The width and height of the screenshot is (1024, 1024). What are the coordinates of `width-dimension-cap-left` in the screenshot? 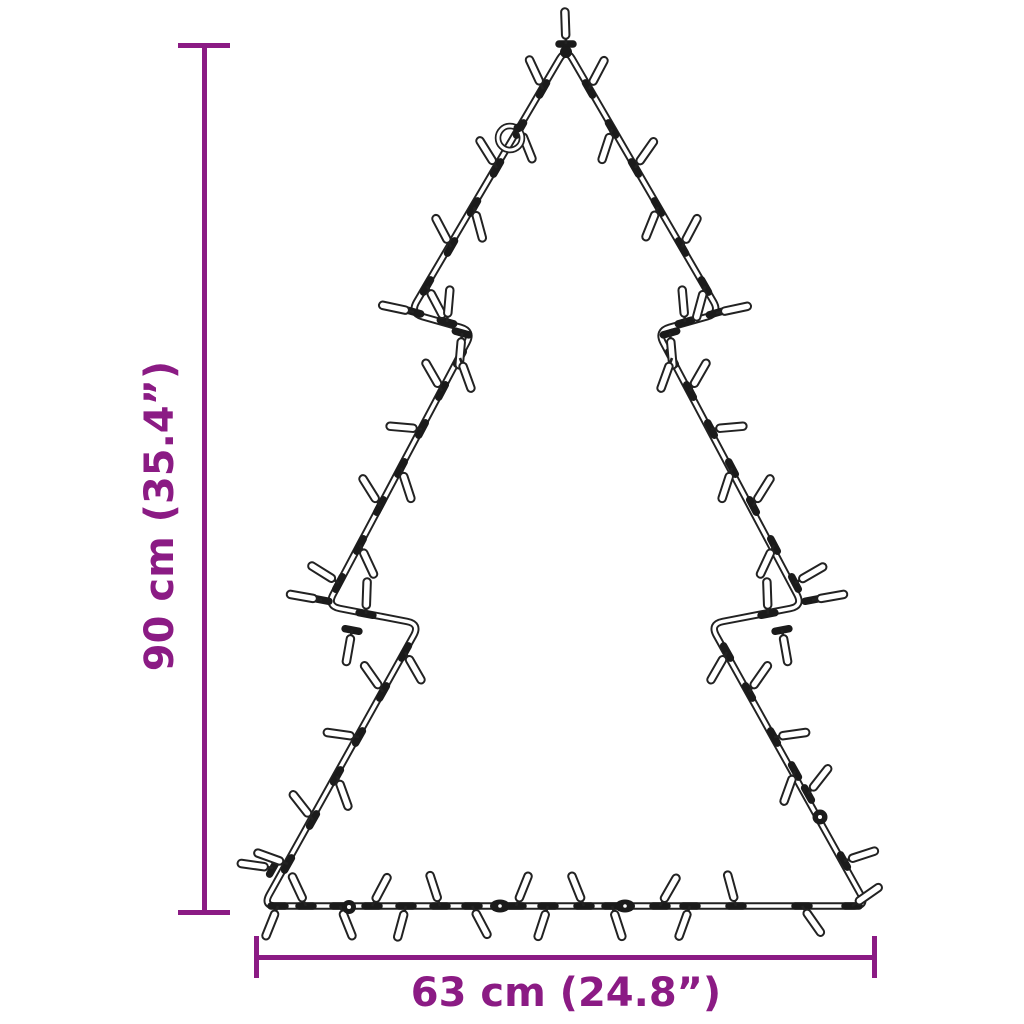 It's located at (256, 957).